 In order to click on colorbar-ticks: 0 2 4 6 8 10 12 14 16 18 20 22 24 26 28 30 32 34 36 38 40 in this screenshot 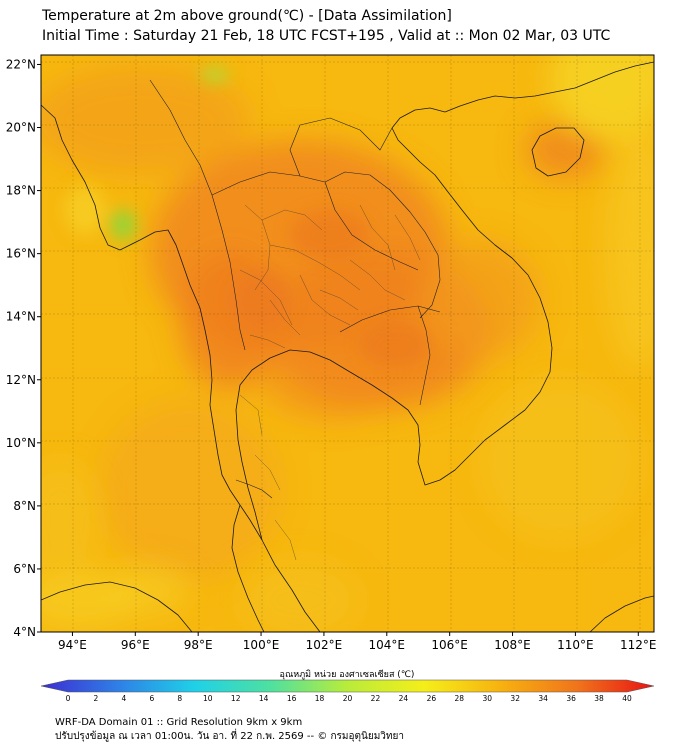, I will do `click(349, 698)`.